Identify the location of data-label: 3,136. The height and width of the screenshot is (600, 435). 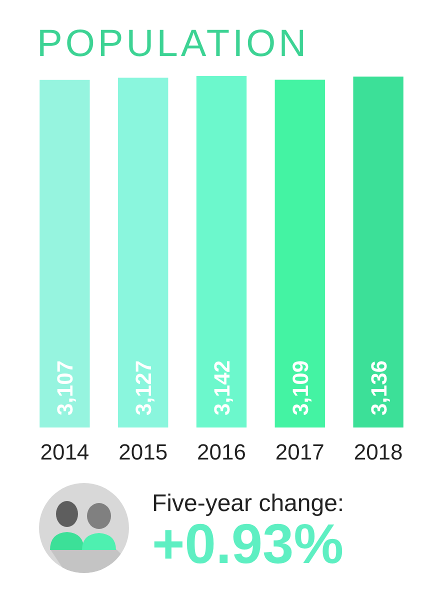
(379, 388).